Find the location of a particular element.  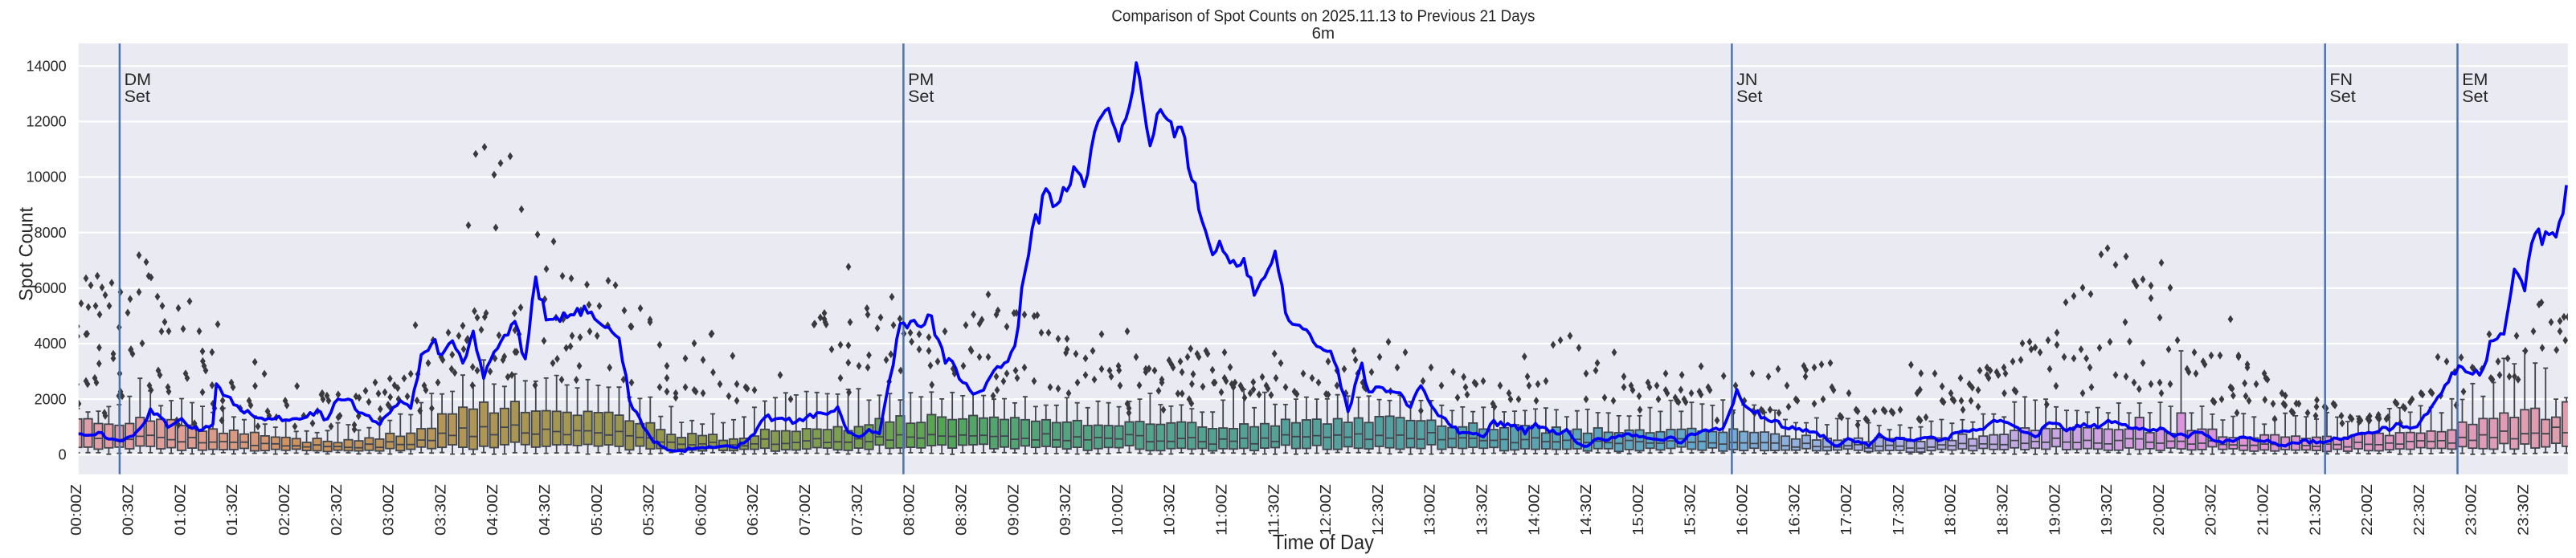

svg-text: 10:30Z is located at coordinates (1170, 510).